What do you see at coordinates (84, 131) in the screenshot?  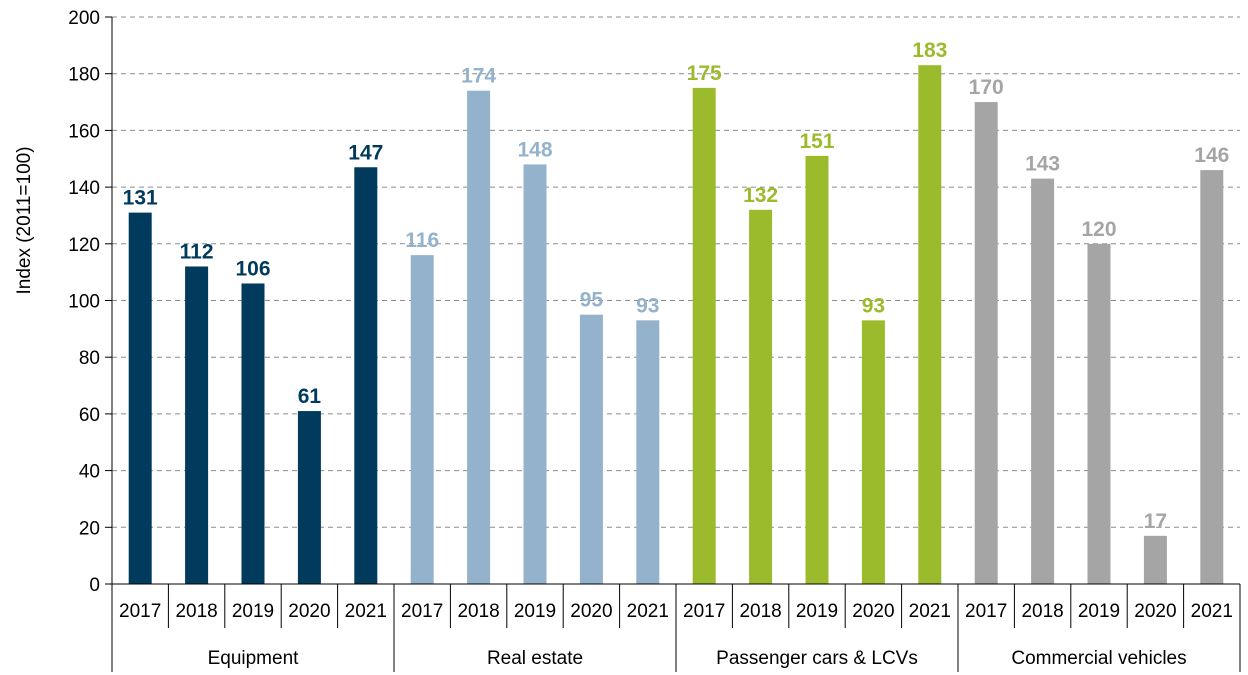 I see `y-tick-label: 160` at bounding box center [84, 131].